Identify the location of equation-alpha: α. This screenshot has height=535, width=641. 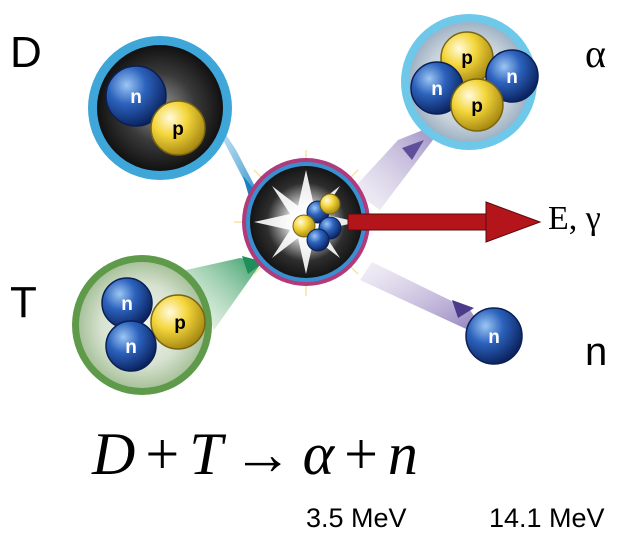
(318, 454).